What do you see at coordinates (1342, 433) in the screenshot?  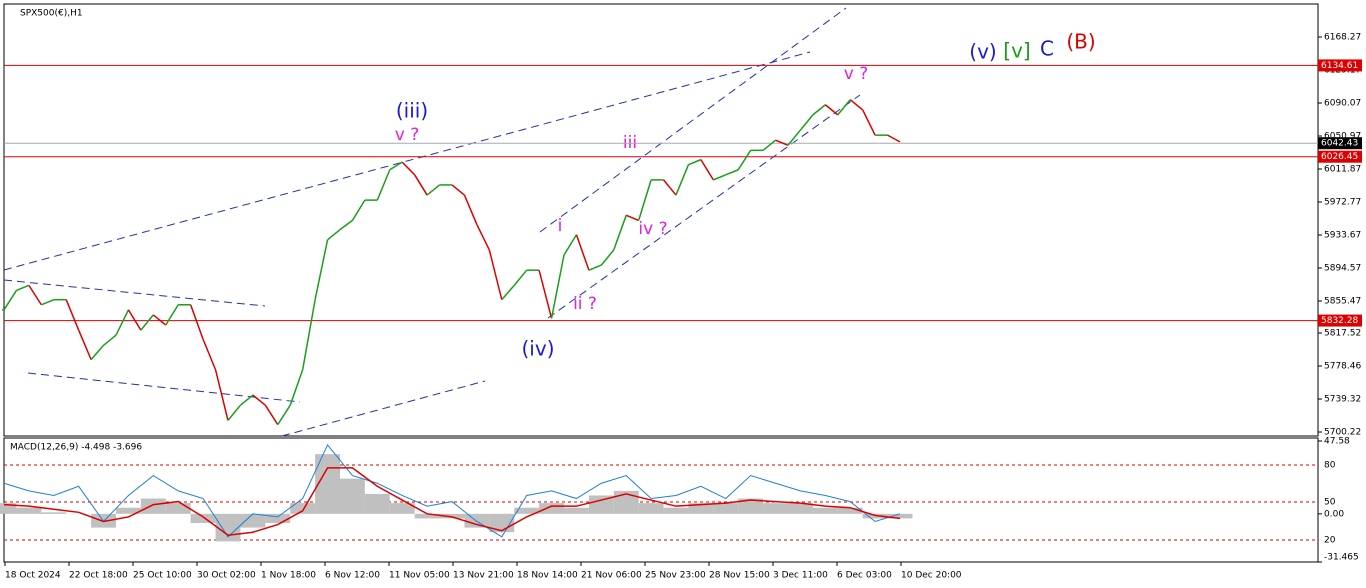 I see `y-tick-label: 5700.22` at bounding box center [1342, 433].